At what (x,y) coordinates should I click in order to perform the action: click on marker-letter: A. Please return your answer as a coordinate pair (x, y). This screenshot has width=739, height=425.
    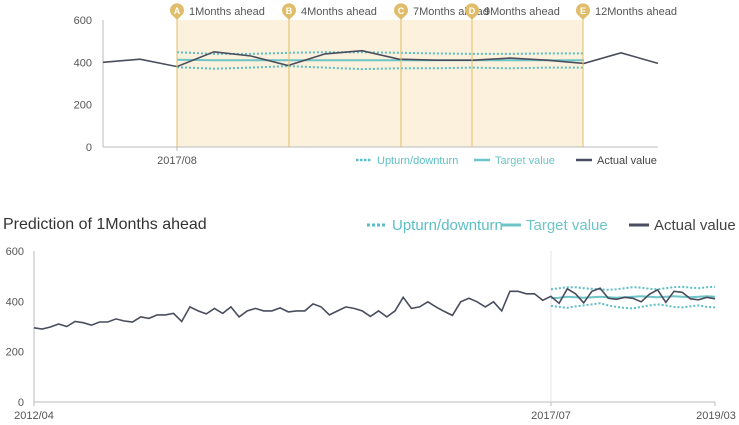
    Looking at the image, I should click on (177, 11).